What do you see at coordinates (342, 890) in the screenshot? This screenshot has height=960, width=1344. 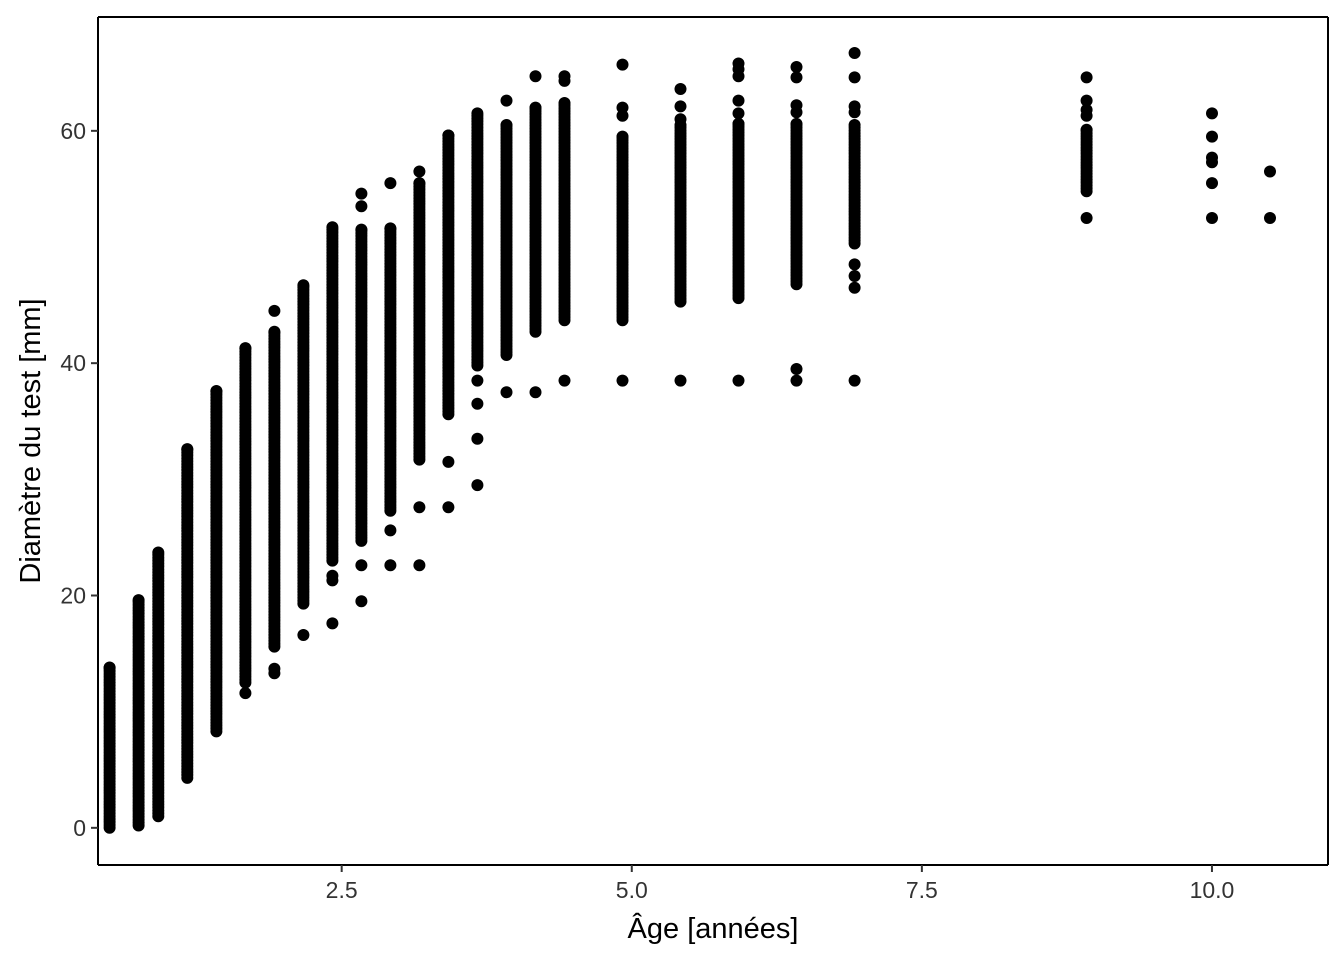 I see `x-tick-label: 2.5` at bounding box center [342, 890].